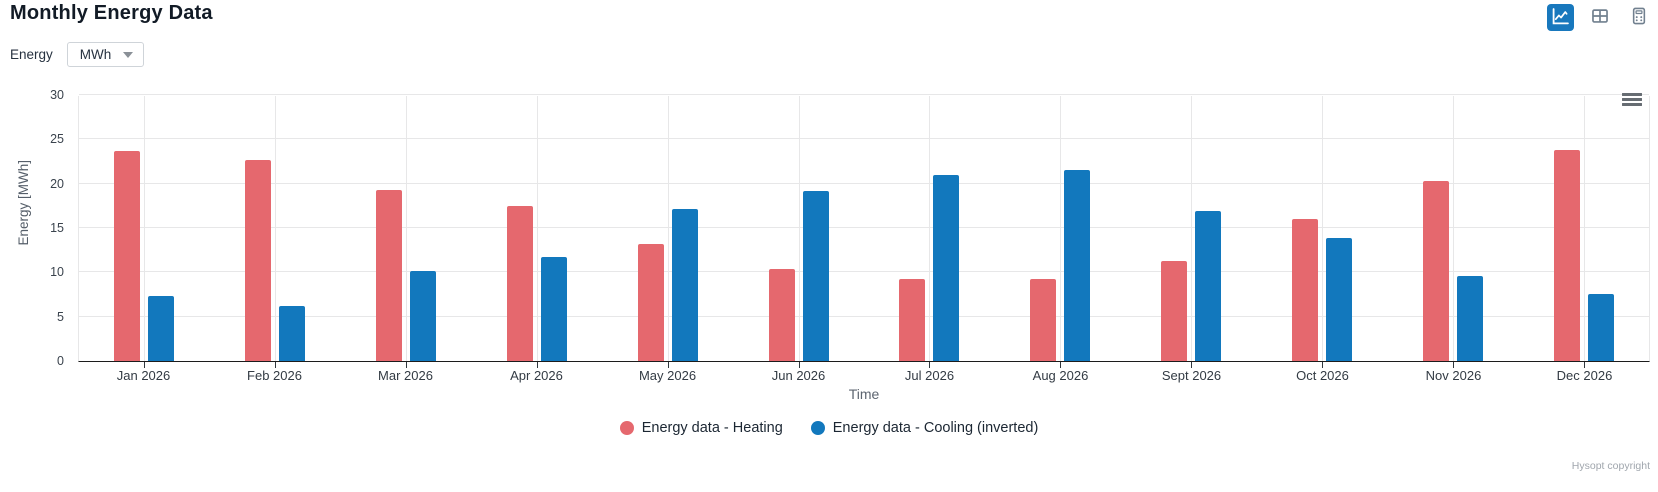  What do you see at coordinates (60, 316) in the screenshot?
I see `y-tick-label: 5` at bounding box center [60, 316].